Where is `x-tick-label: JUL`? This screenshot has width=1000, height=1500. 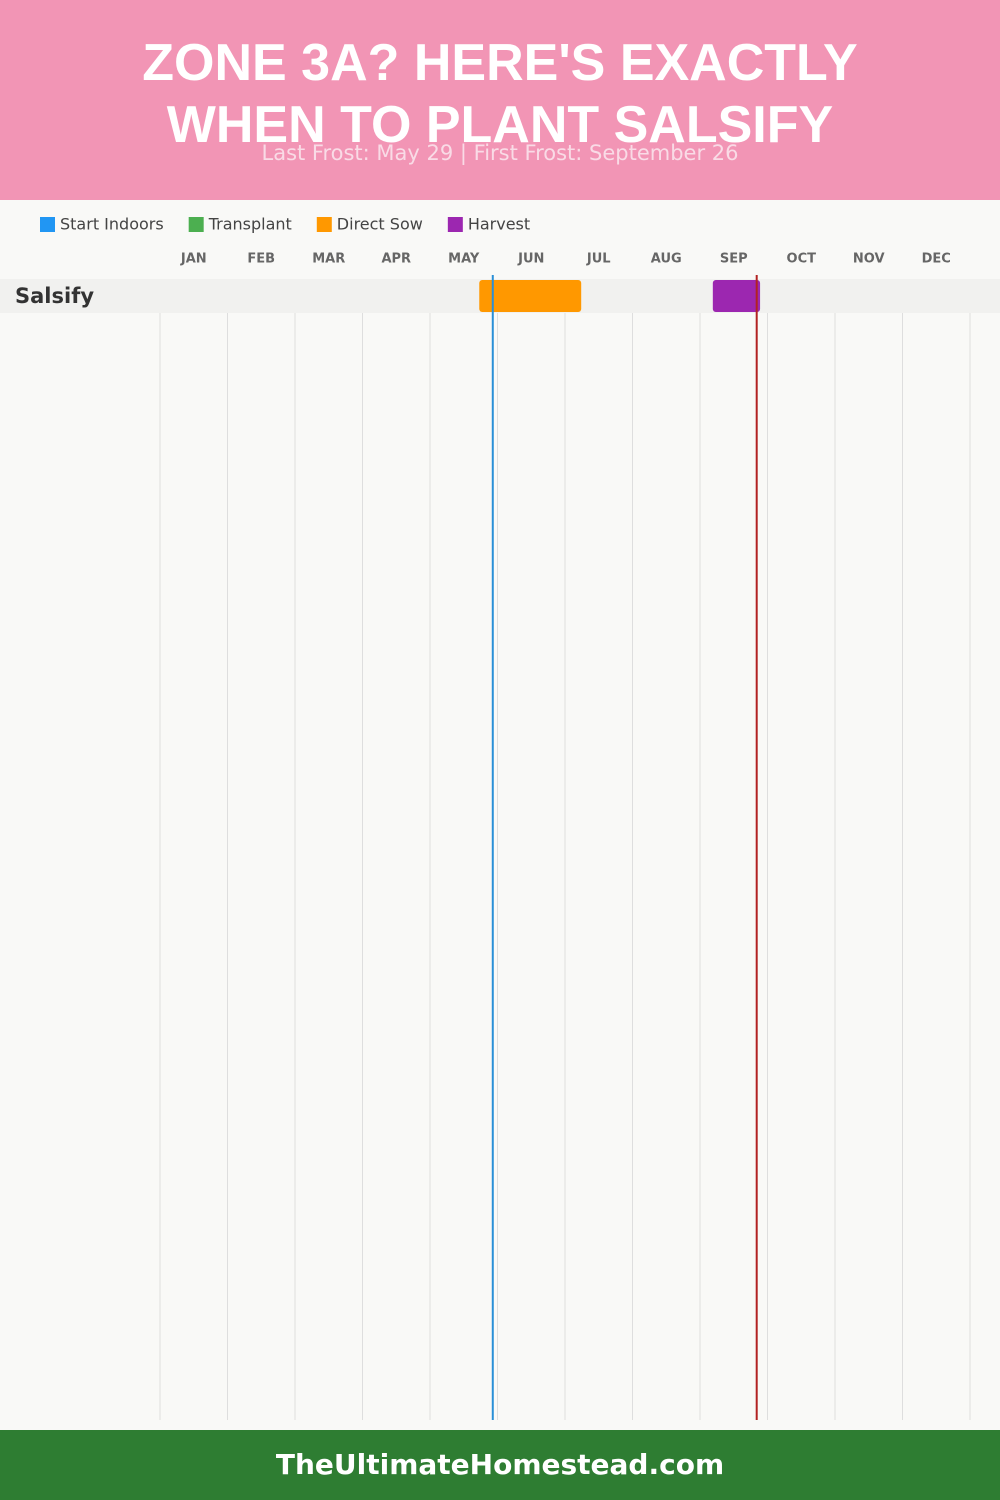
x-tick-label: JUL is located at coordinates (598, 259).